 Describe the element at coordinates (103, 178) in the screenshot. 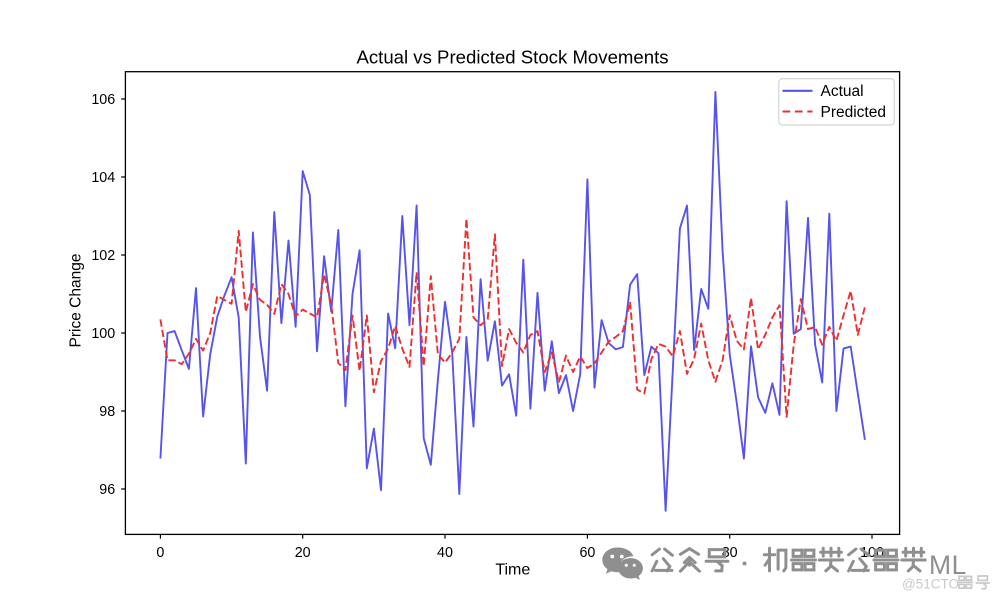

I see `svg-text: 104` at that location.